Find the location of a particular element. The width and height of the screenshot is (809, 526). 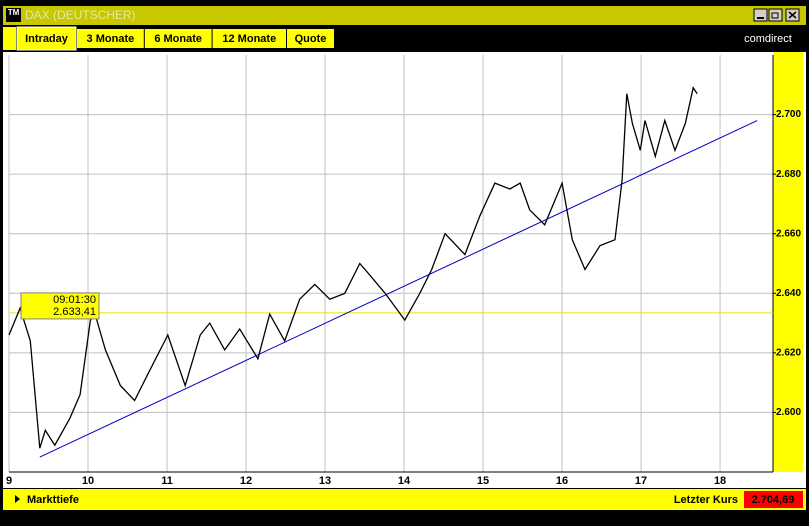

y-tick-label: 2.680 is located at coordinates (788, 174).